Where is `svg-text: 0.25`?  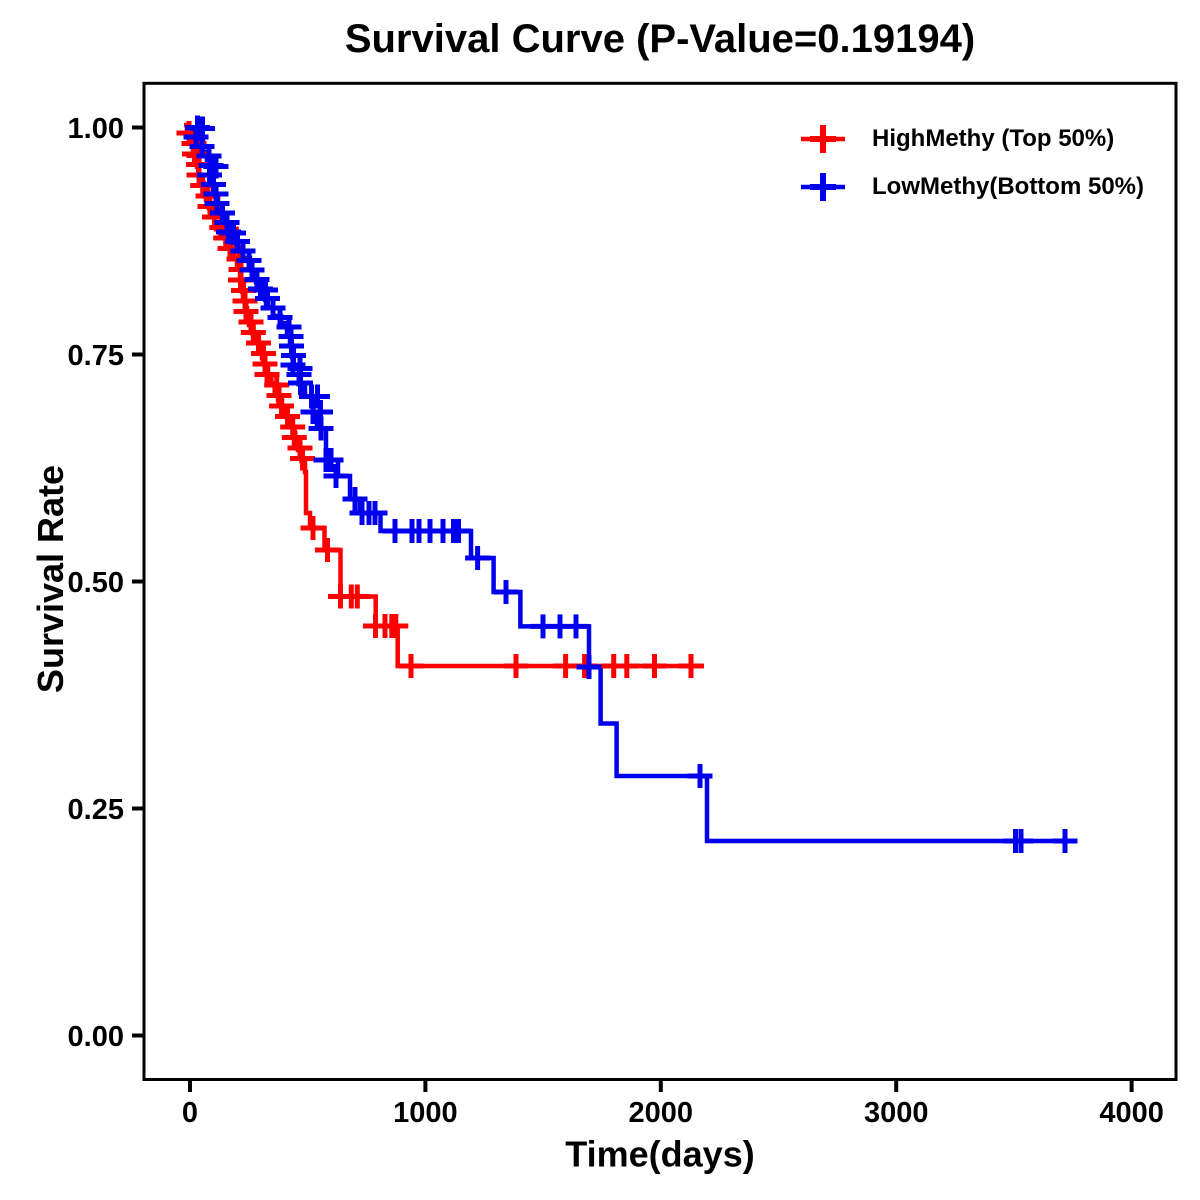
svg-text: 0.25 is located at coordinates (96, 810).